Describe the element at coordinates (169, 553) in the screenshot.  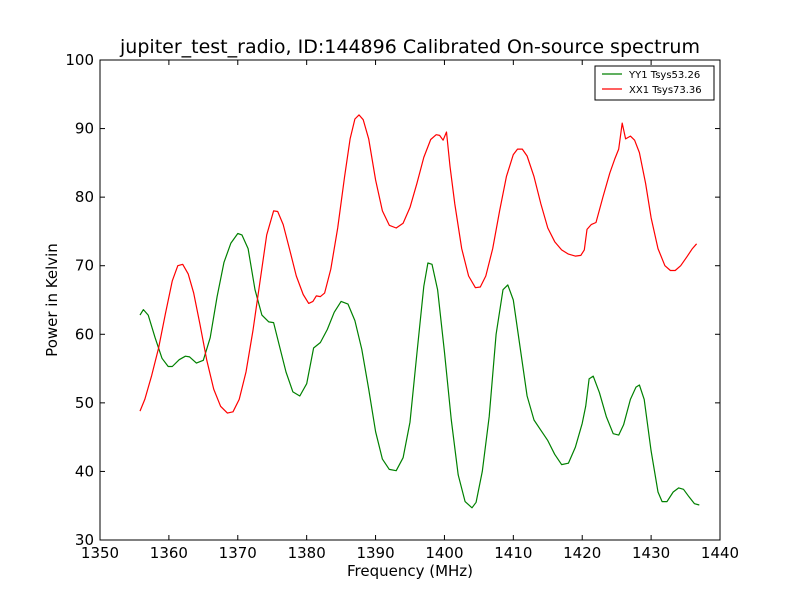
I see `x-tick-label: 1360` at that location.